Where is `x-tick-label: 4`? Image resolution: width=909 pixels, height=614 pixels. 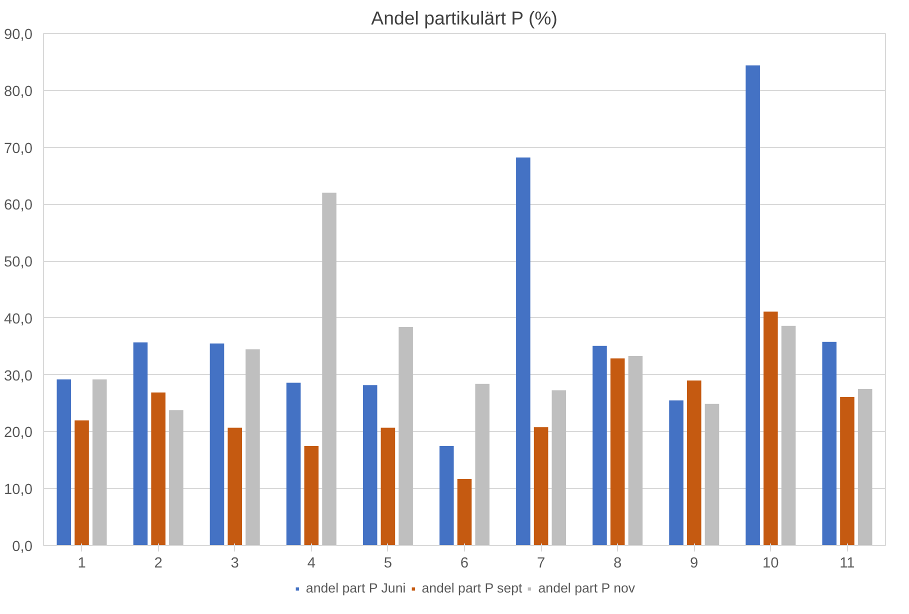
x-tick-label: 4 is located at coordinates (311, 564).